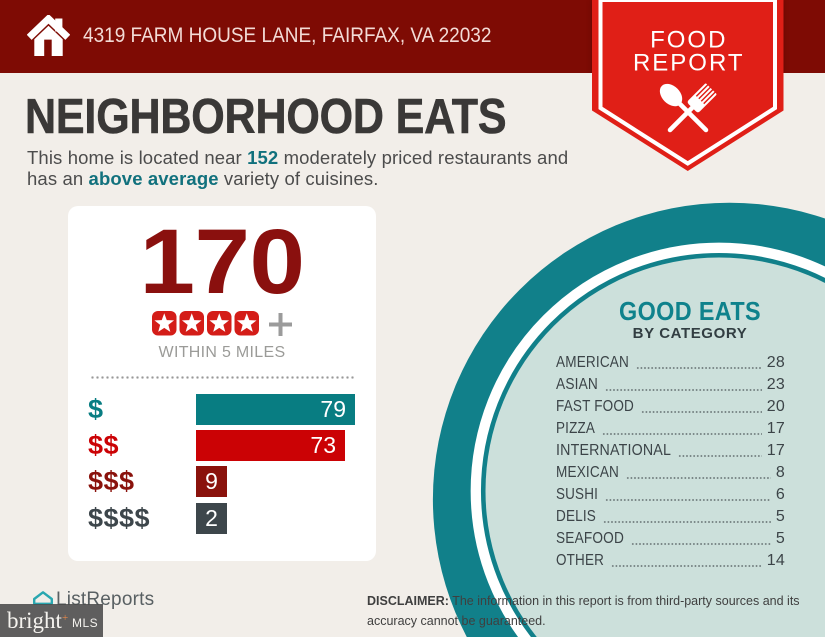 The width and height of the screenshot is (825, 637). Describe the element at coordinates (688, 40) in the screenshot. I see `svg-text: FOOD` at that location.